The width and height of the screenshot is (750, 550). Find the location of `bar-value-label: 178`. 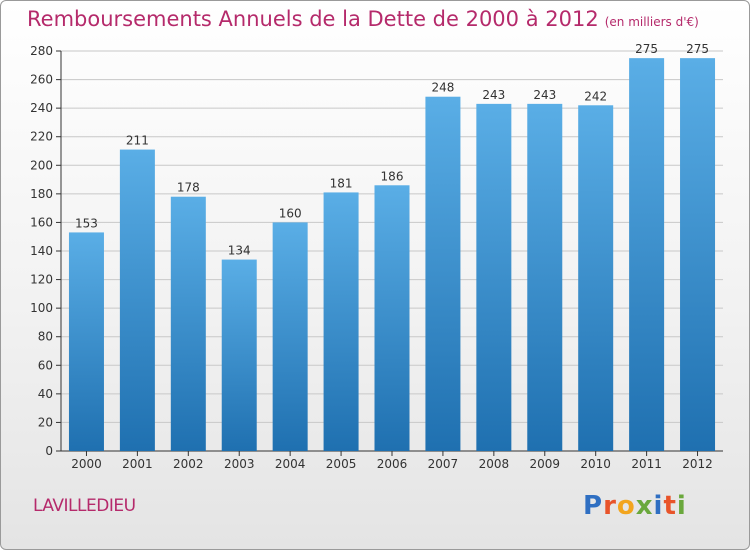

bar-value-label: 178 is located at coordinates (188, 188).